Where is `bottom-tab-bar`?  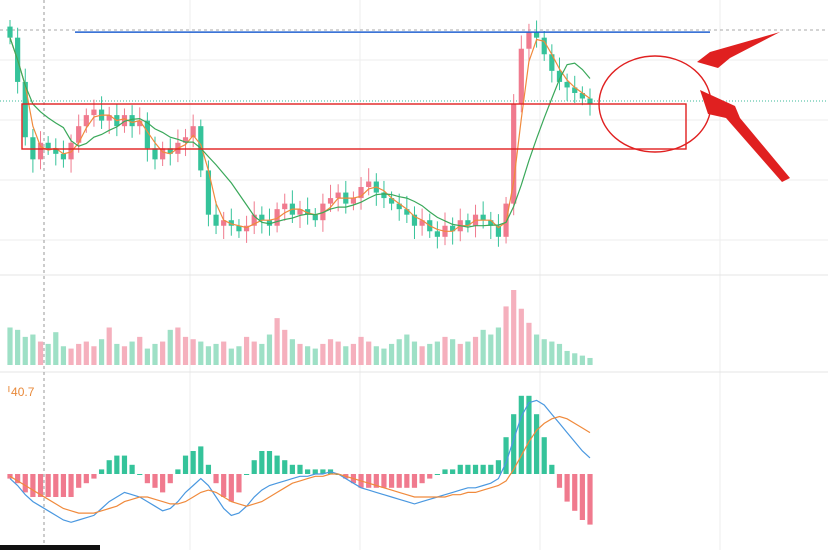 bottom-tab-bar is located at coordinates (50, 547).